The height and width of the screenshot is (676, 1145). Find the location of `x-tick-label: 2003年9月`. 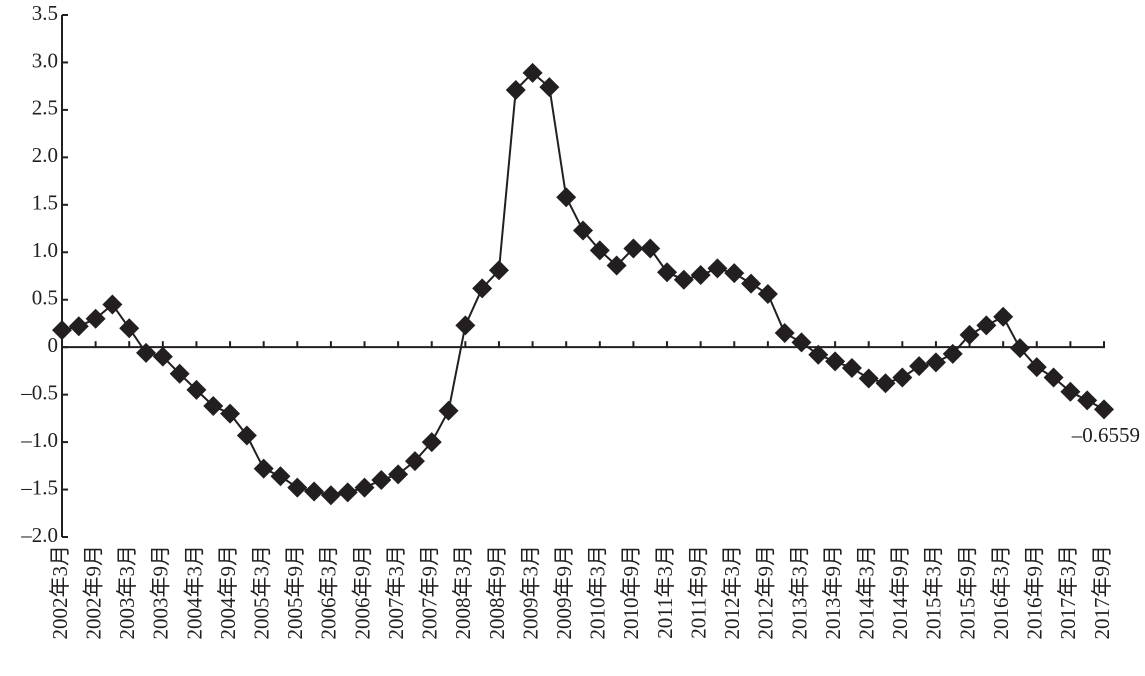

x-tick-label: 2003年9月 is located at coordinates (161, 592).